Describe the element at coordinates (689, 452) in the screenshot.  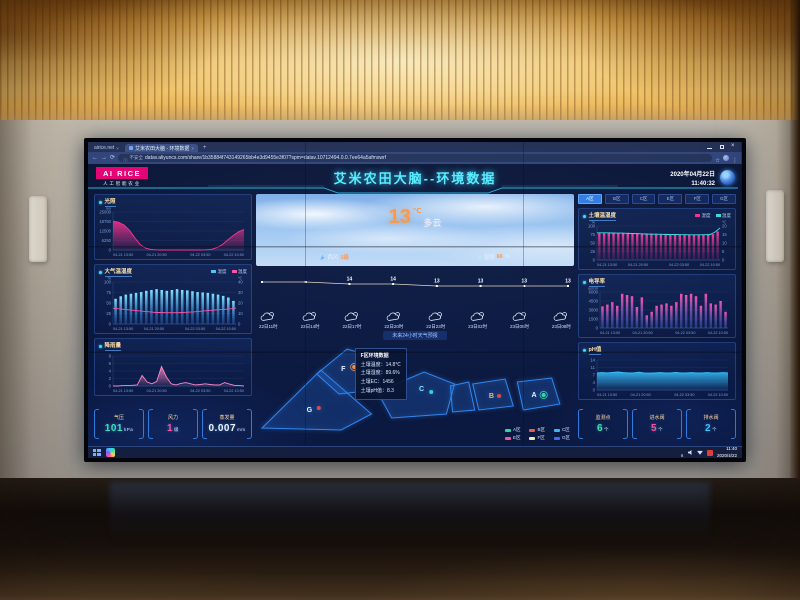
I see `volume-icon` at that location.